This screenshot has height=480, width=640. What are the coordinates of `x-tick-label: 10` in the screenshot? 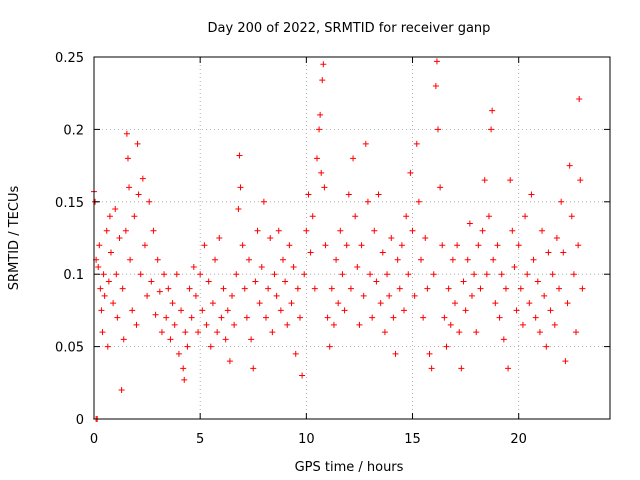 It's located at (306, 439).